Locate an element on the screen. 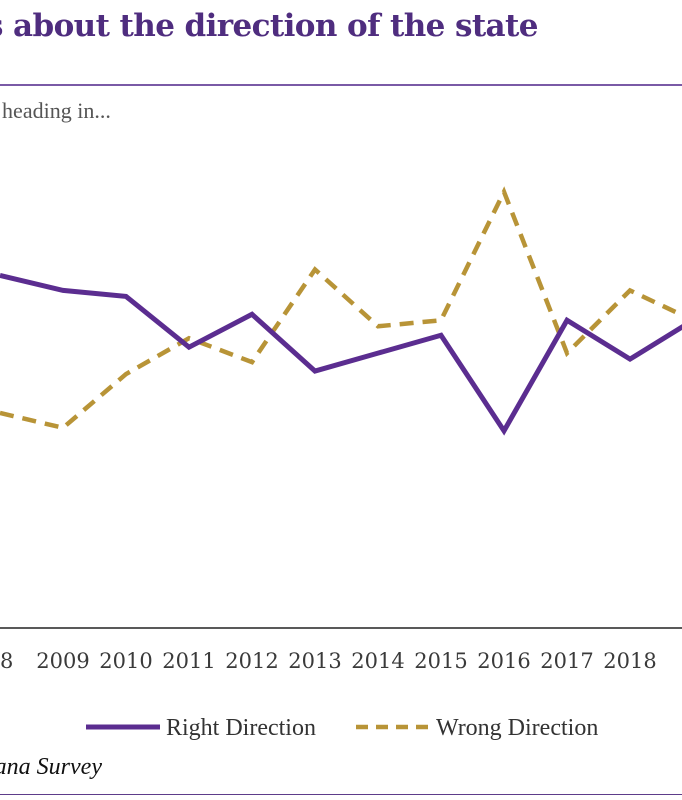 The width and height of the screenshot is (682, 800). source-note: iana Survey is located at coordinates (51, 767).